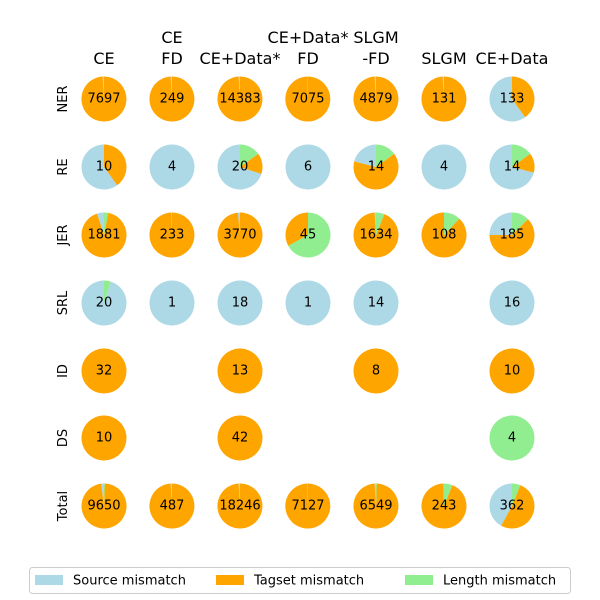  I want to click on pie-count-label: 7127, so click(307, 506).